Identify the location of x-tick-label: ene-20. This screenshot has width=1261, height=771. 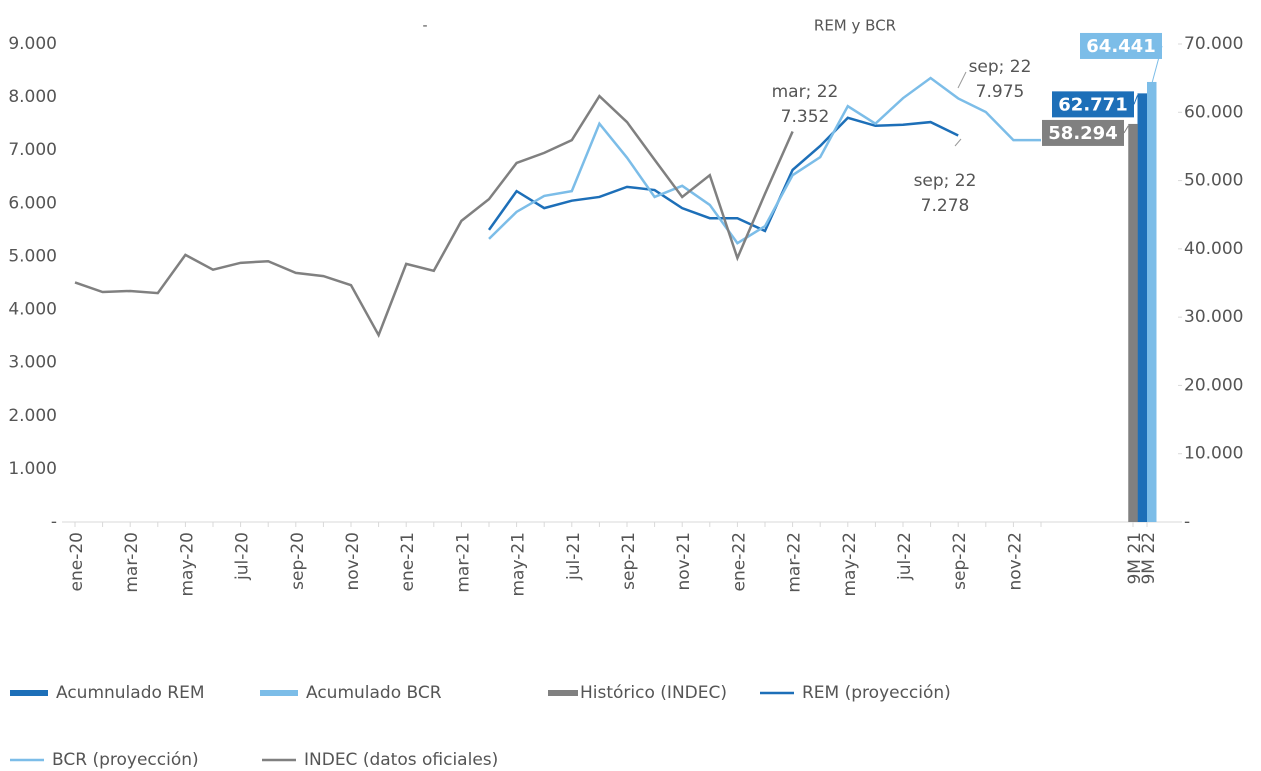
(77, 561).